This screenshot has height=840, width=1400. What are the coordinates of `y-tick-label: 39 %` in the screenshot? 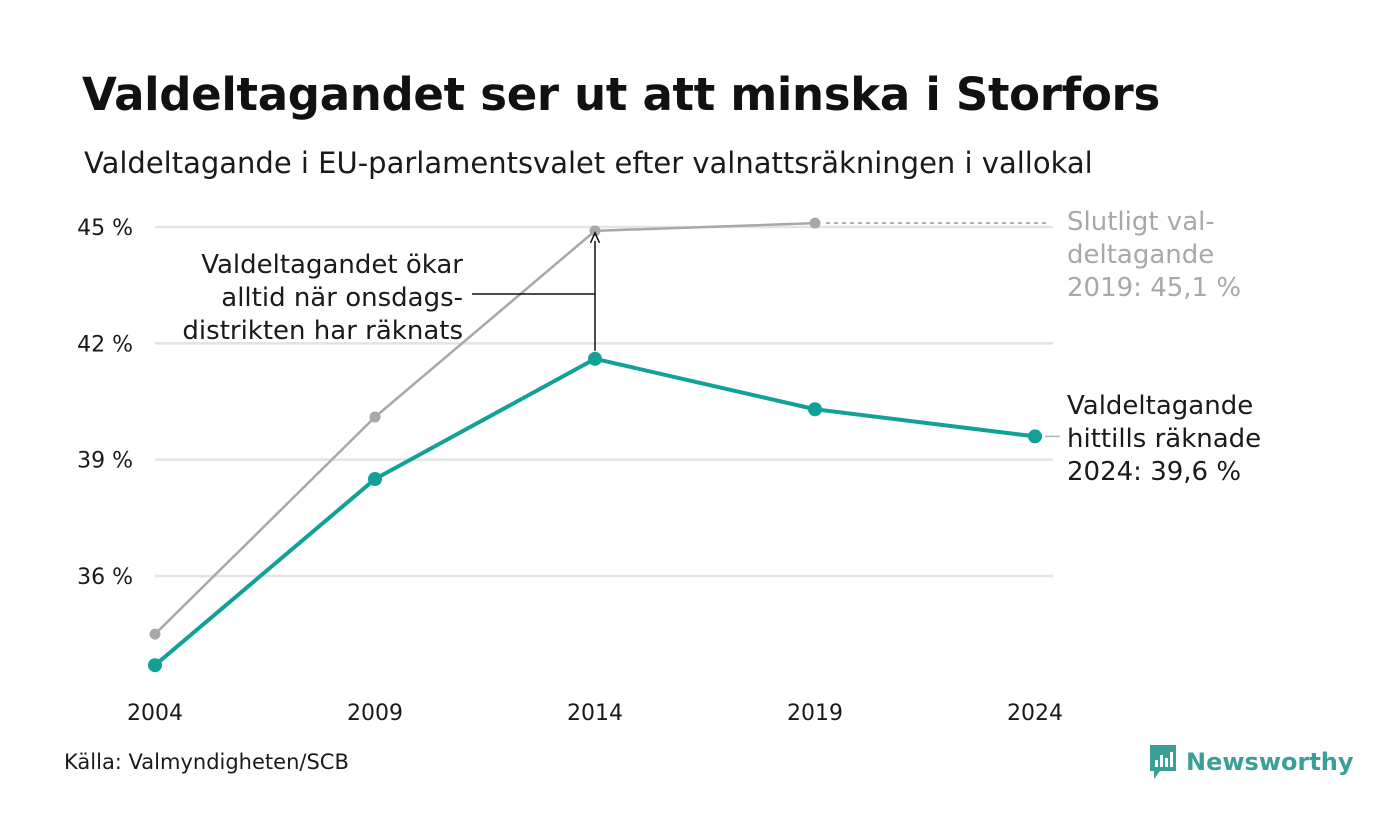 It's located at (105, 461).